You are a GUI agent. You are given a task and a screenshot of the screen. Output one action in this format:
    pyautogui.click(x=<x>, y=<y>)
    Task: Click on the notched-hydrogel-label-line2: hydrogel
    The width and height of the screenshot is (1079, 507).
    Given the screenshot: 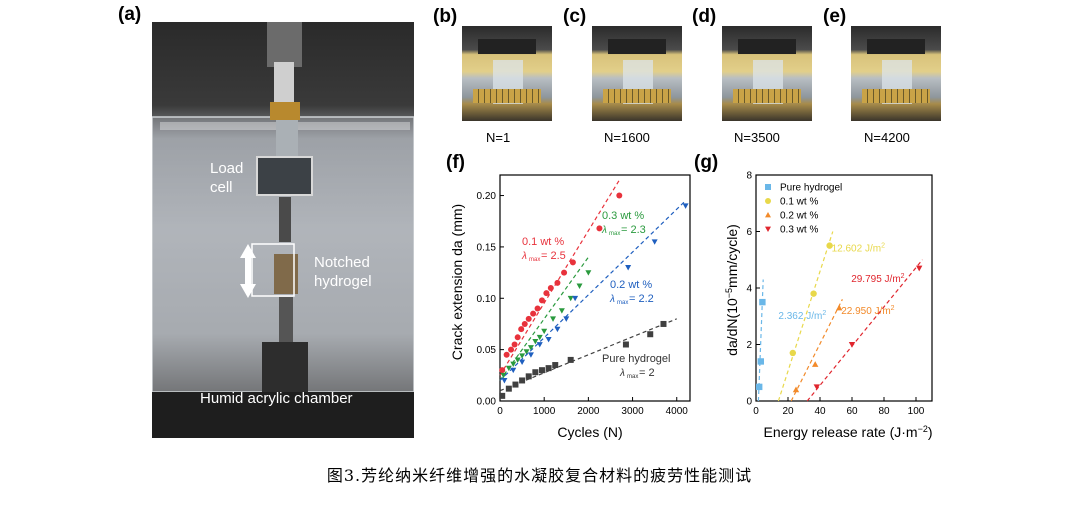 What is the action you would take?
    pyautogui.click(x=343, y=281)
    